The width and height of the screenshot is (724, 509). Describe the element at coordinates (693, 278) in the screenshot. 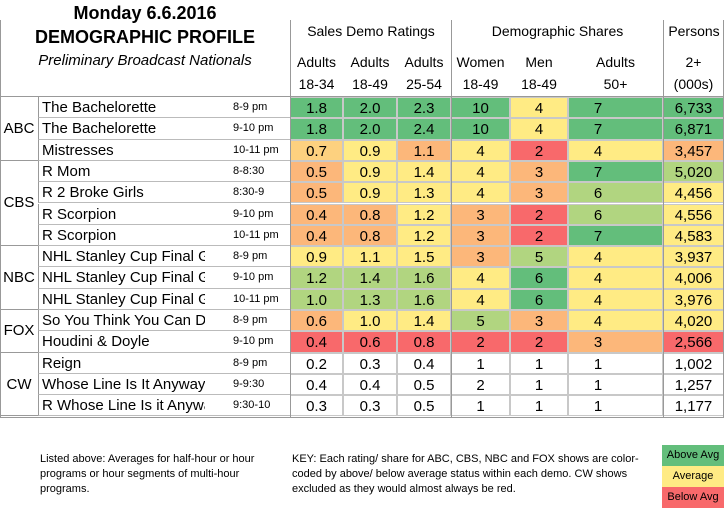

I see `cell: 4,006` at that location.